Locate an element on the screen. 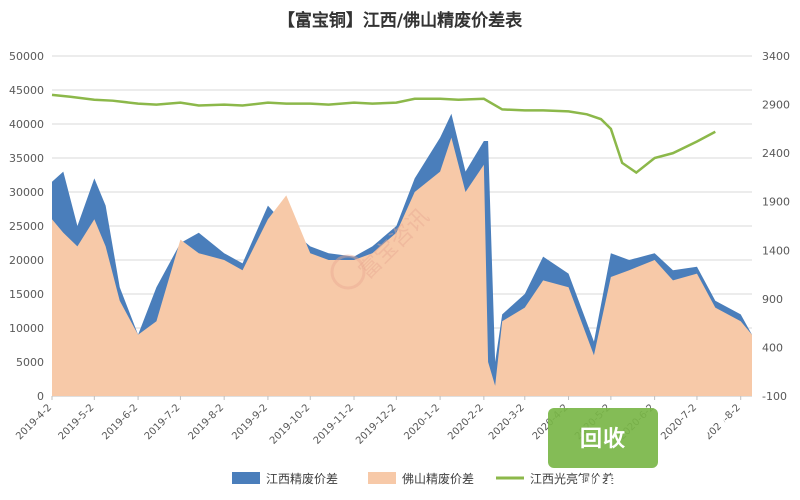  y-tick-label: 25000 is located at coordinates (26, 226).